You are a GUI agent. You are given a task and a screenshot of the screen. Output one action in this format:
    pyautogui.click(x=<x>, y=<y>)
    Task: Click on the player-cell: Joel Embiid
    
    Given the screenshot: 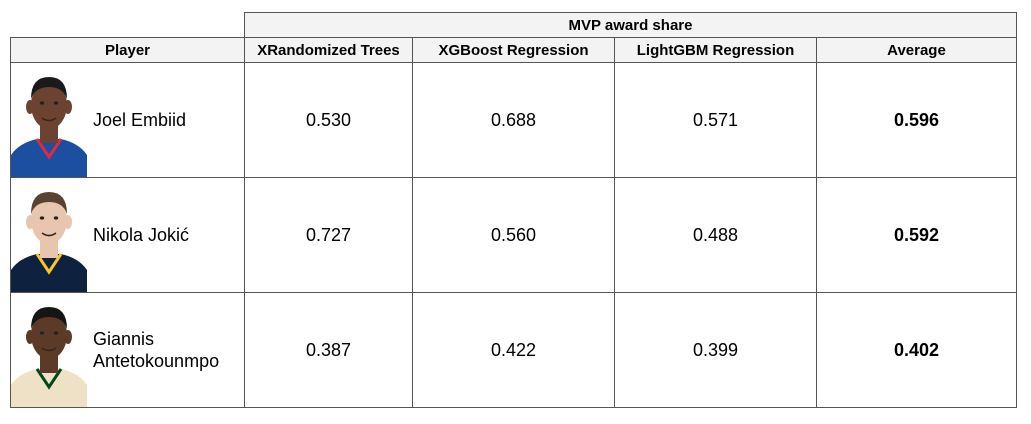 What is the action you would take?
    pyautogui.click(x=127, y=120)
    